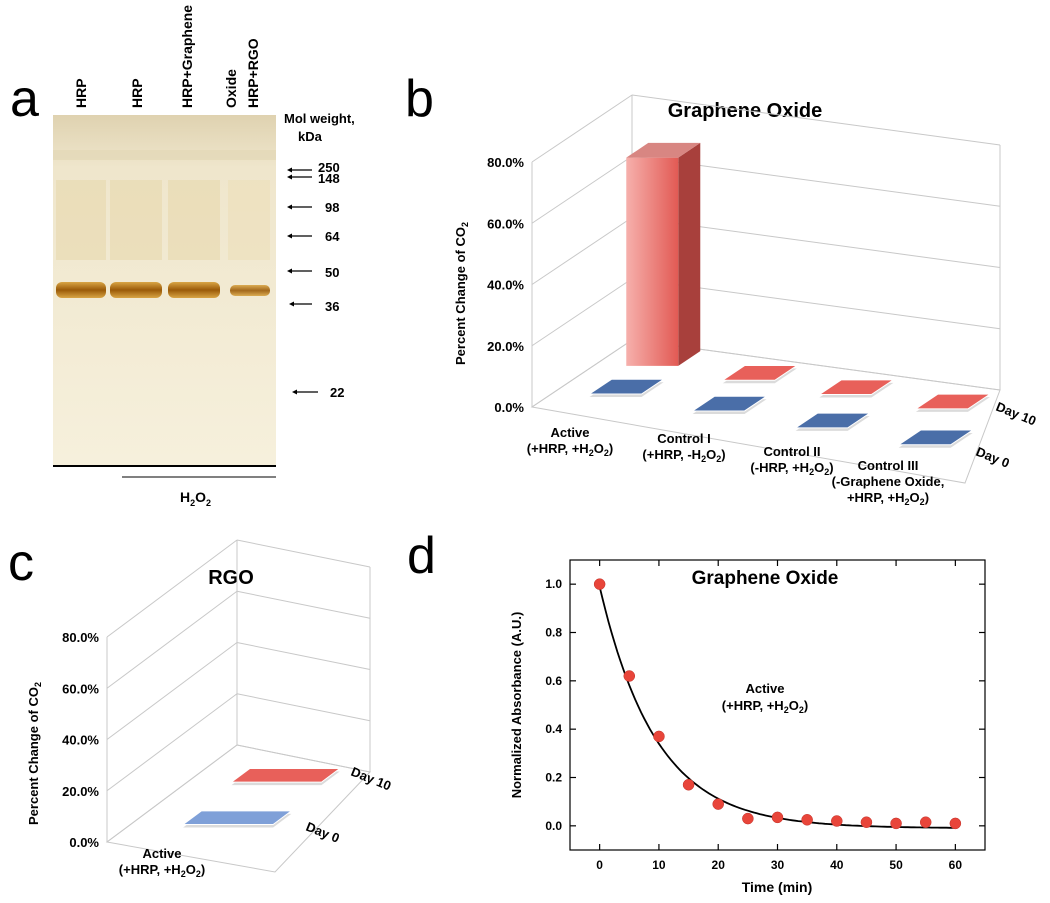 This screenshot has height=903, width=1050. Describe the element at coordinates (553, 584) in the screenshot. I see `ytick-label: 1.0` at that location.